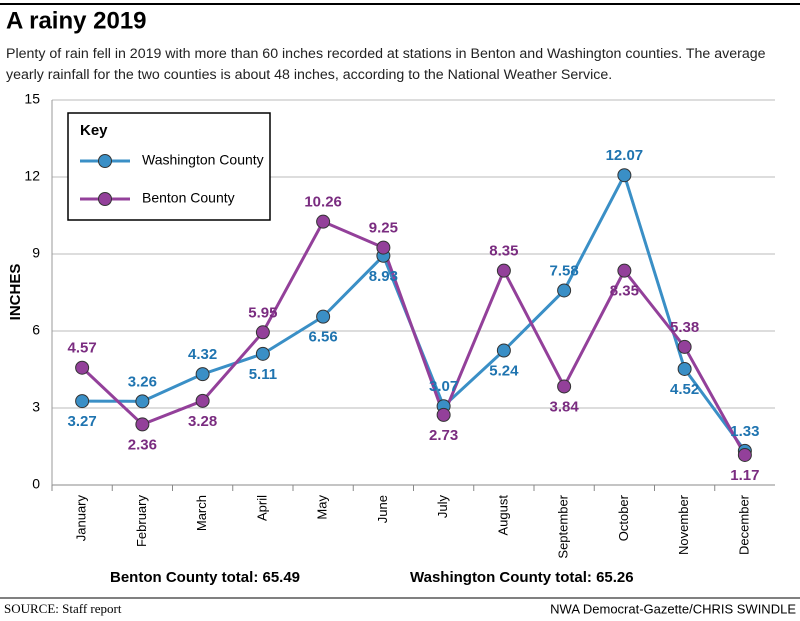 The height and width of the screenshot is (621, 800). Describe the element at coordinates (565, 406) in the screenshot. I see `data-label: 3.84` at that location.